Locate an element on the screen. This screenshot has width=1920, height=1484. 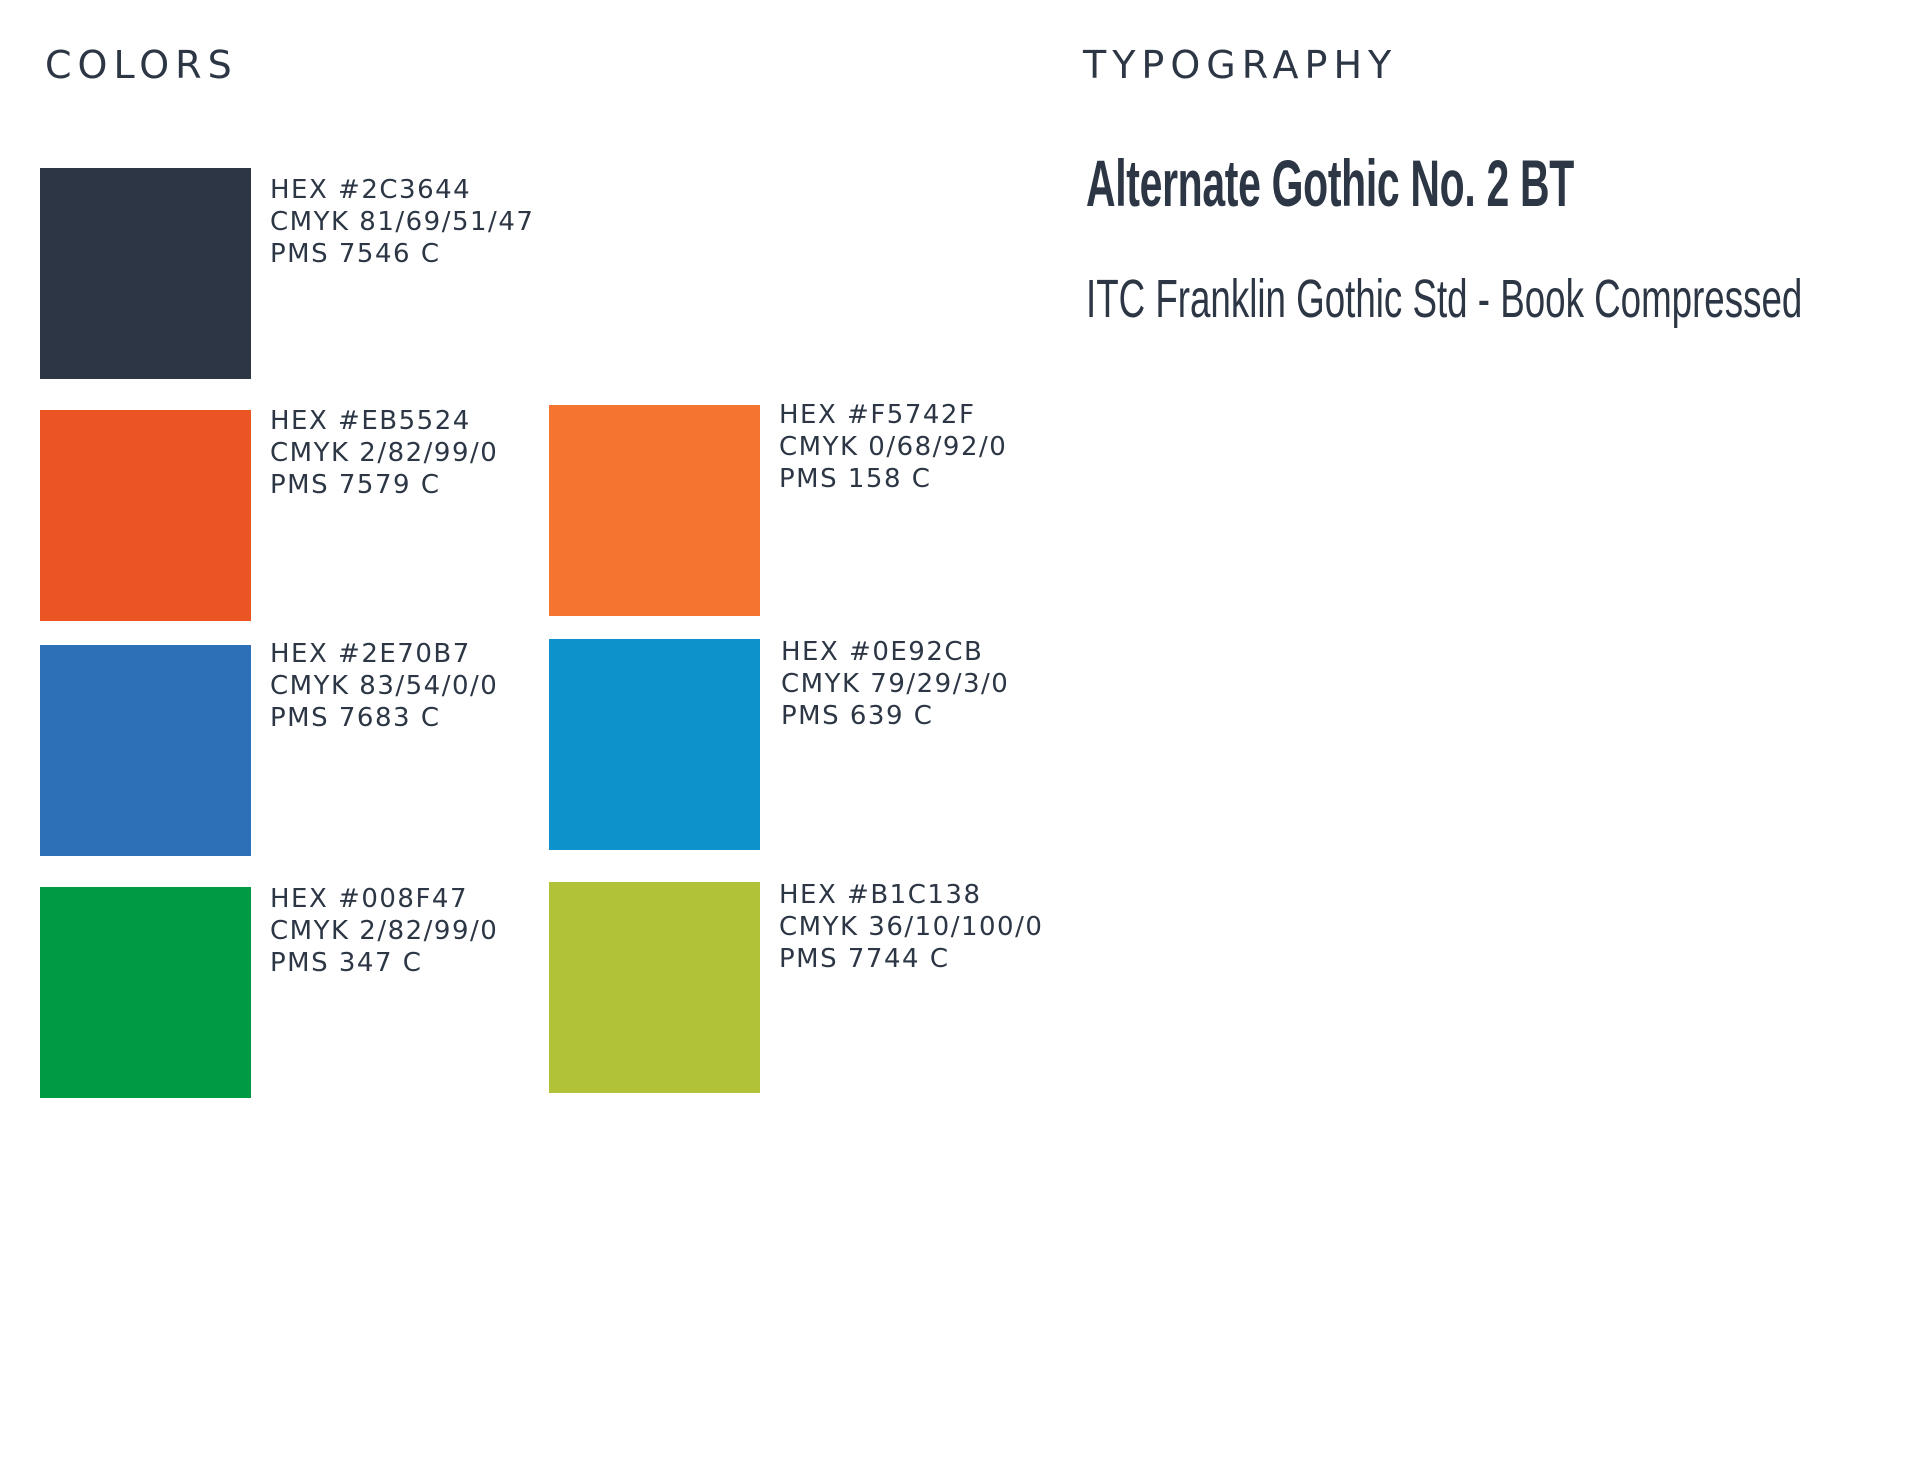
swatch-info-cyan: HEX #0E92CB CMYK 79/29/3/0 PMS 639 C is located at coordinates (895, 684).